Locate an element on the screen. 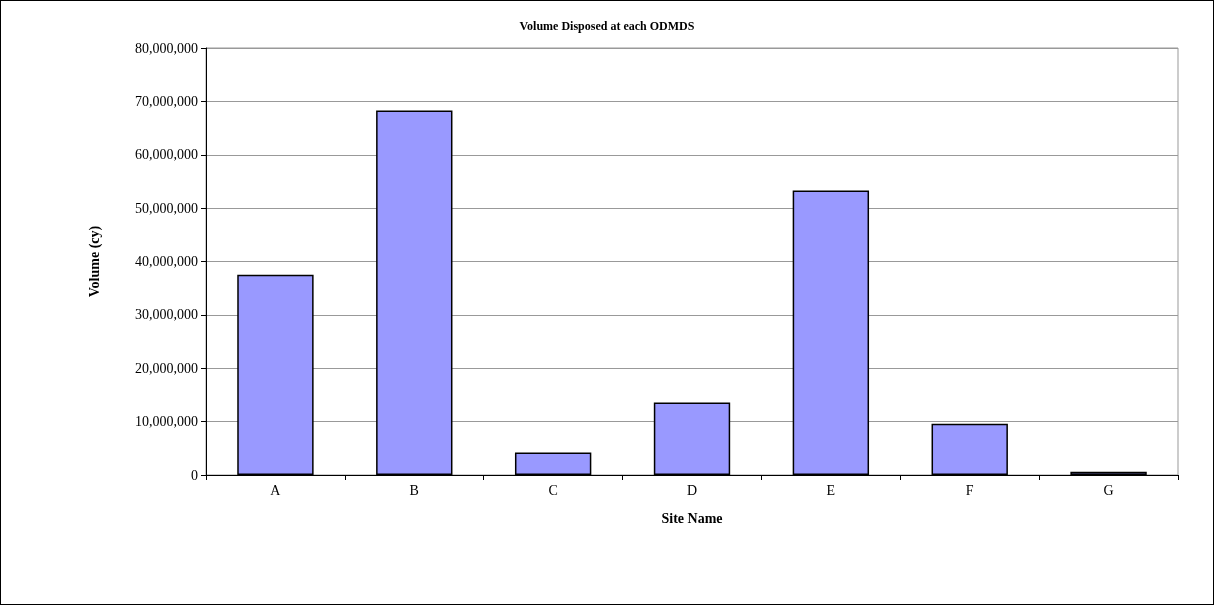  x-tick-label: F is located at coordinates (969, 490).